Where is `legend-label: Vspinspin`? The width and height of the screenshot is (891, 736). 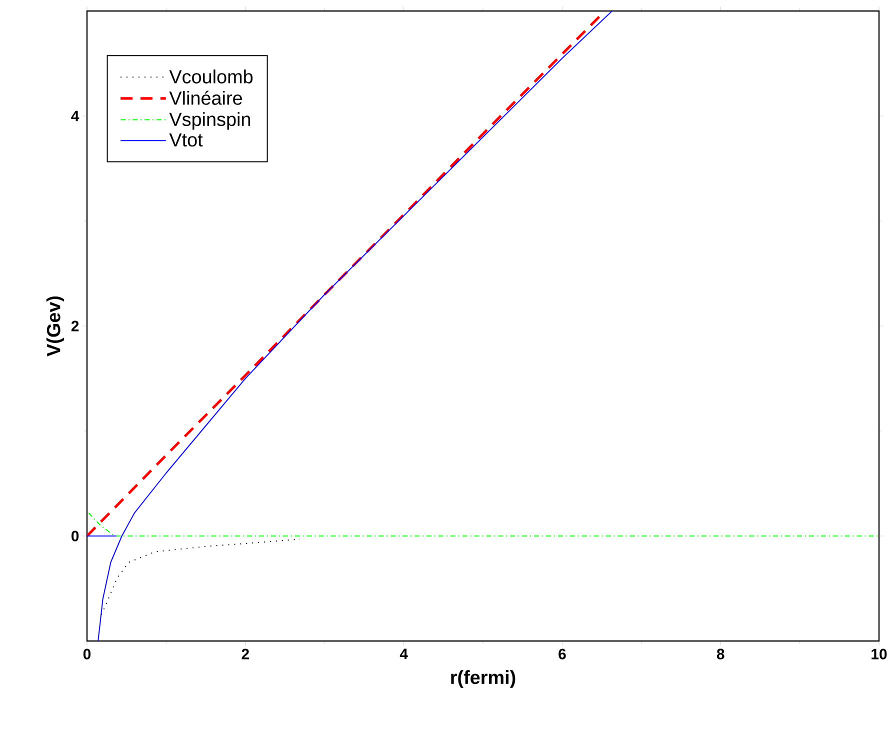 legend-label: Vspinspin is located at coordinates (209, 121).